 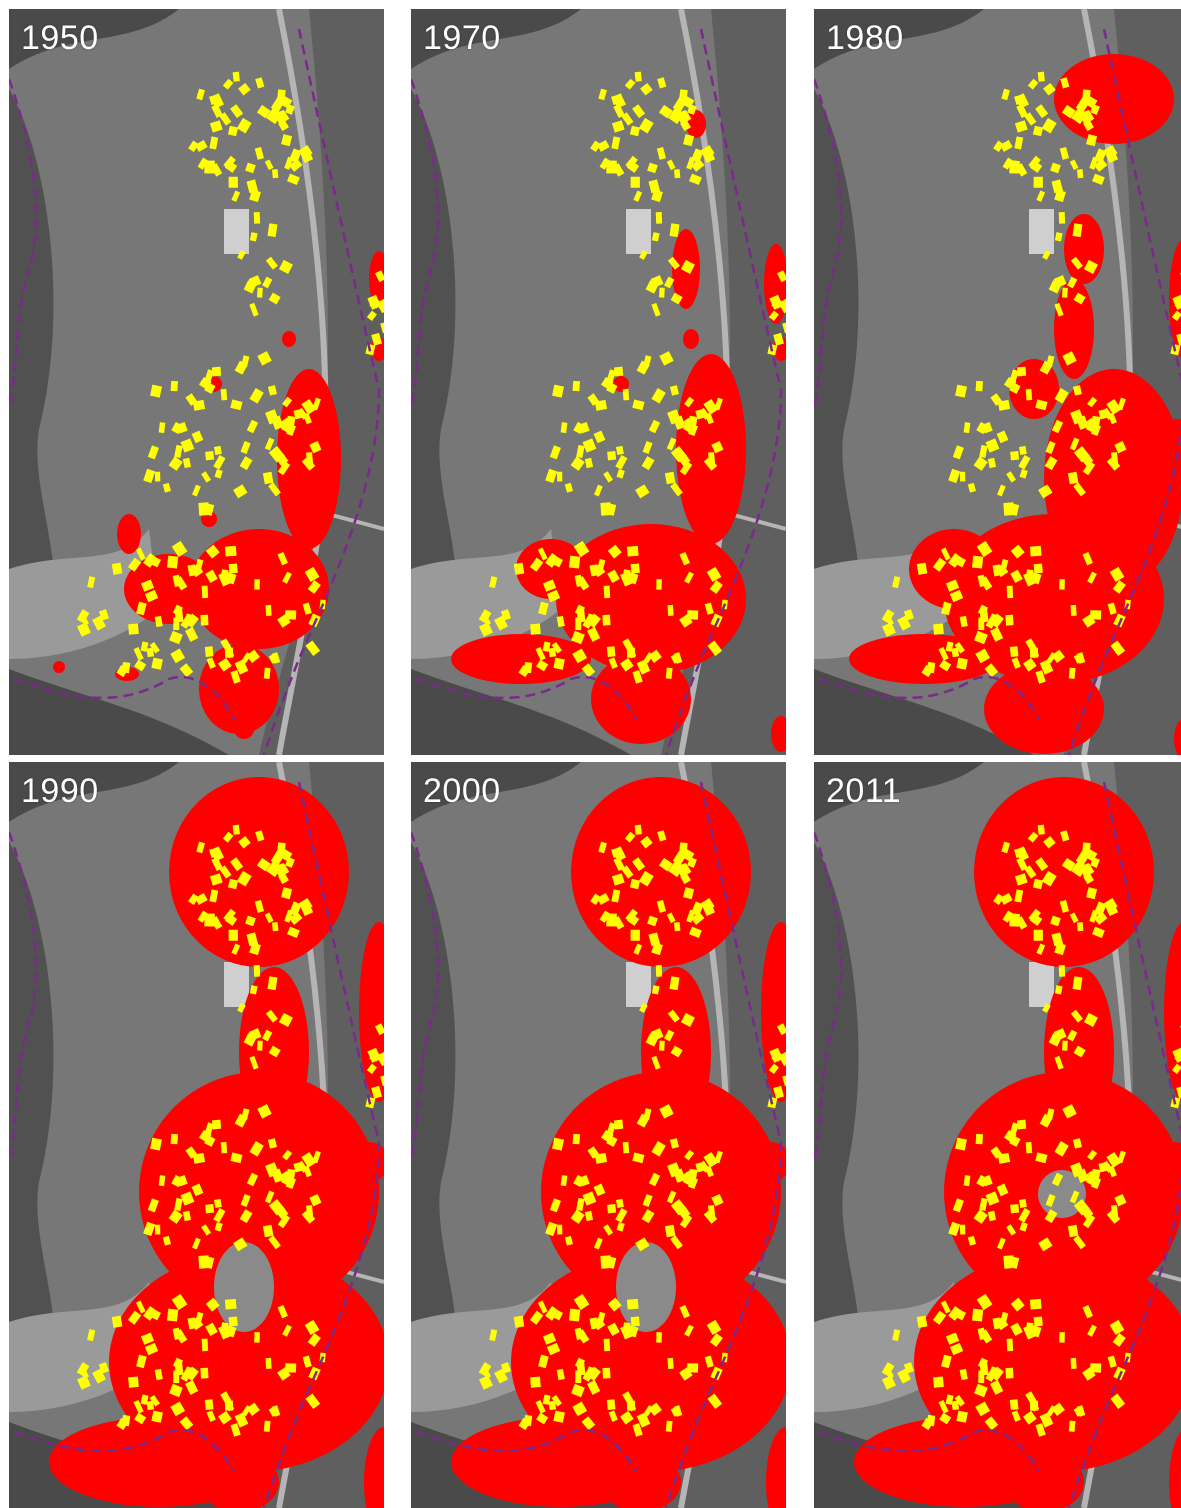 I want to click on sports-field, so click(x=638, y=984).